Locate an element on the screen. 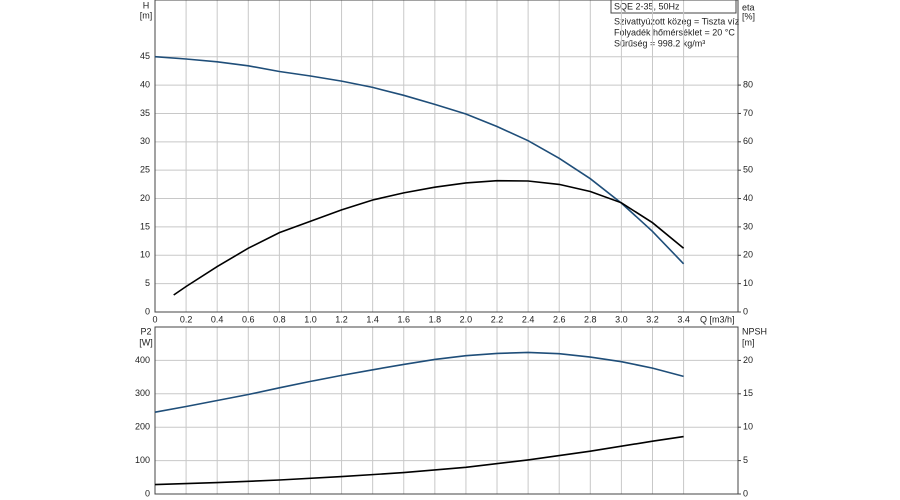 The height and width of the screenshot is (500, 900). x-axis-label: Q [m3/h] is located at coordinates (717, 319).